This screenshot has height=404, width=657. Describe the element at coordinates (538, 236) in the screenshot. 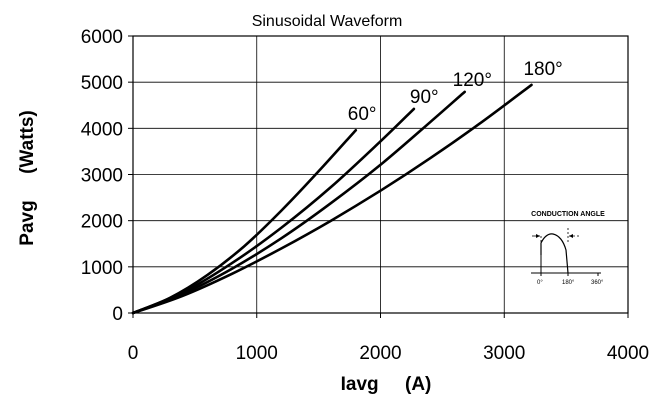

I see `inset-arrowhead-left` at that location.